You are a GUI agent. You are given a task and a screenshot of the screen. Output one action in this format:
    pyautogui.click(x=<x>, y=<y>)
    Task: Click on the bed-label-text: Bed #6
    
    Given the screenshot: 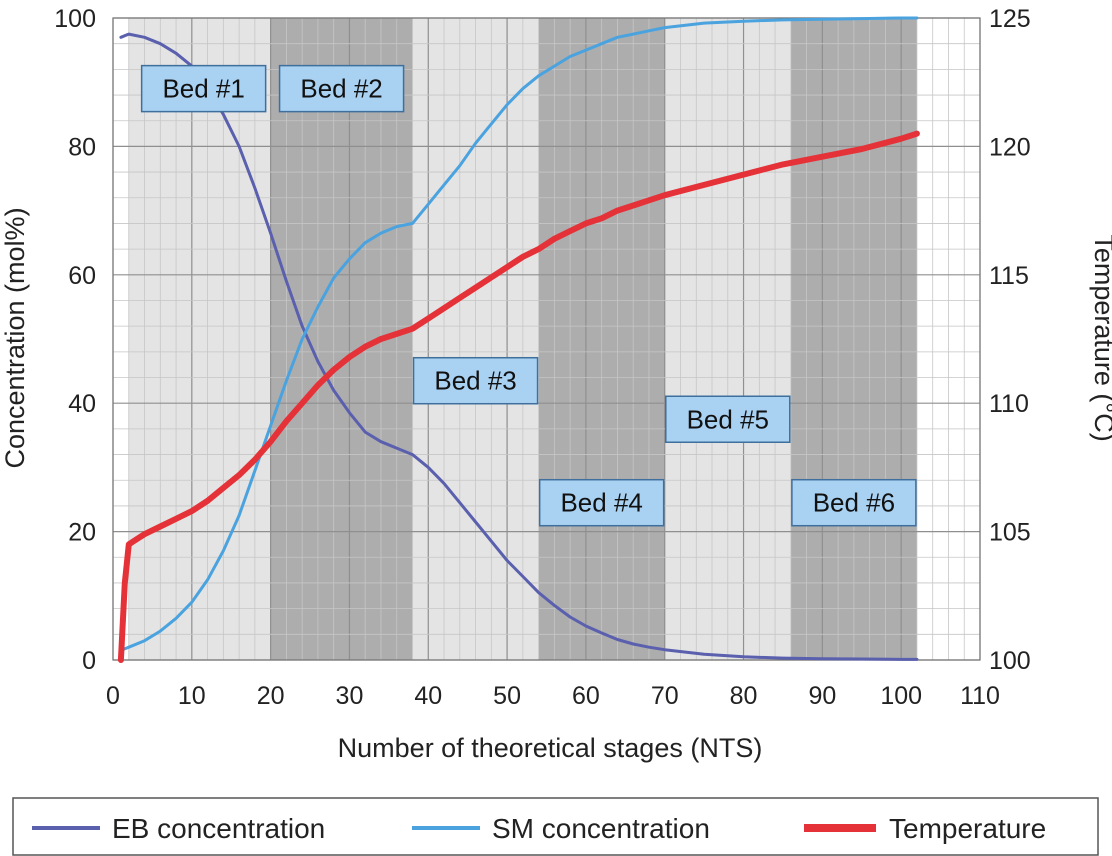 What is the action you would take?
    pyautogui.click(x=854, y=503)
    